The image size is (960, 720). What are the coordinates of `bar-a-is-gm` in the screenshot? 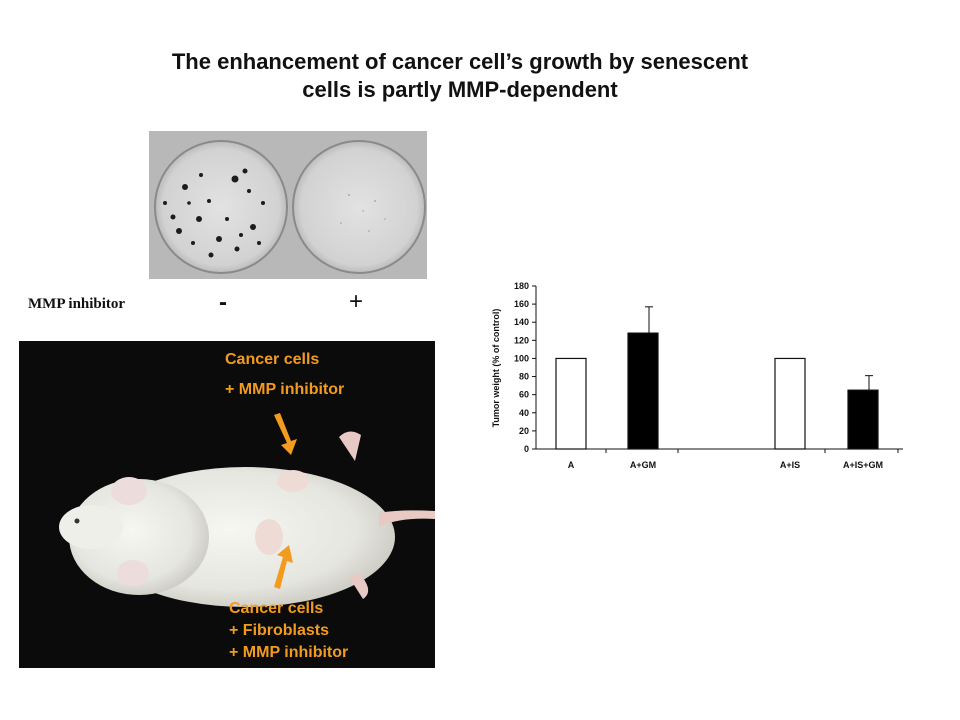 It's located at (863, 419).